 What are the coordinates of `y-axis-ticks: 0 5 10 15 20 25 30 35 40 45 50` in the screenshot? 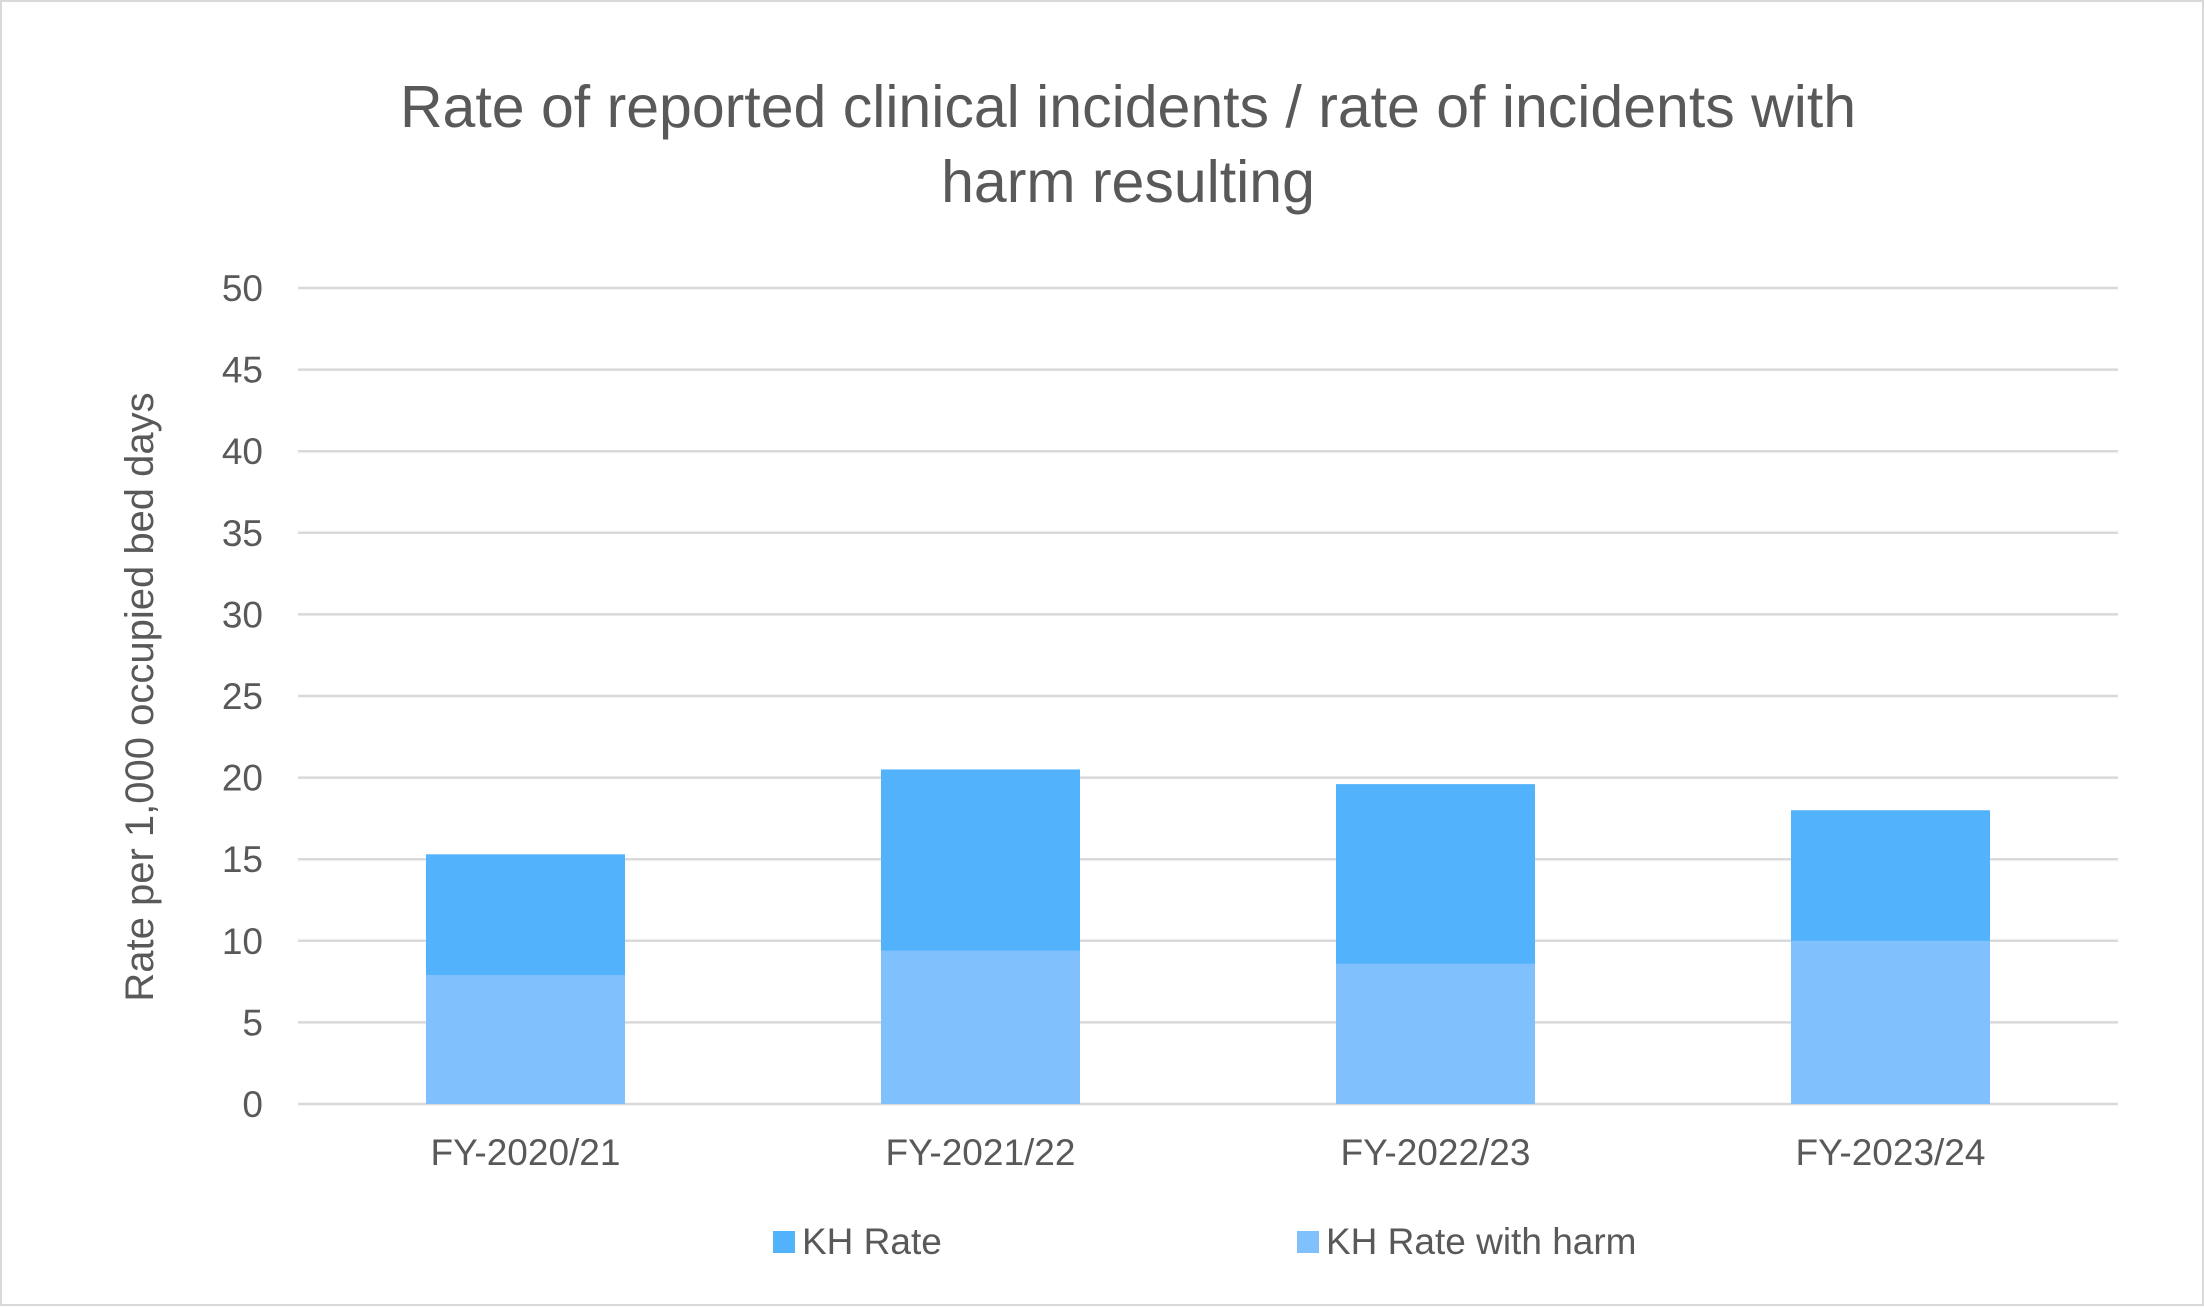 It's located at (242, 696).